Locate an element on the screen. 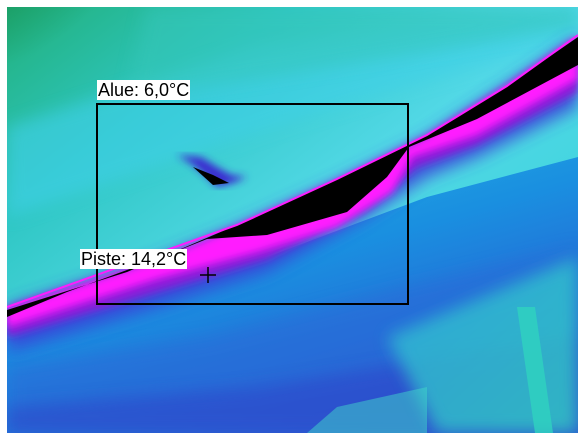 The height and width of the screenshot is (434, 579). measurement-area-label: Alue: 6,0°C is located at coordinates (144, 90).